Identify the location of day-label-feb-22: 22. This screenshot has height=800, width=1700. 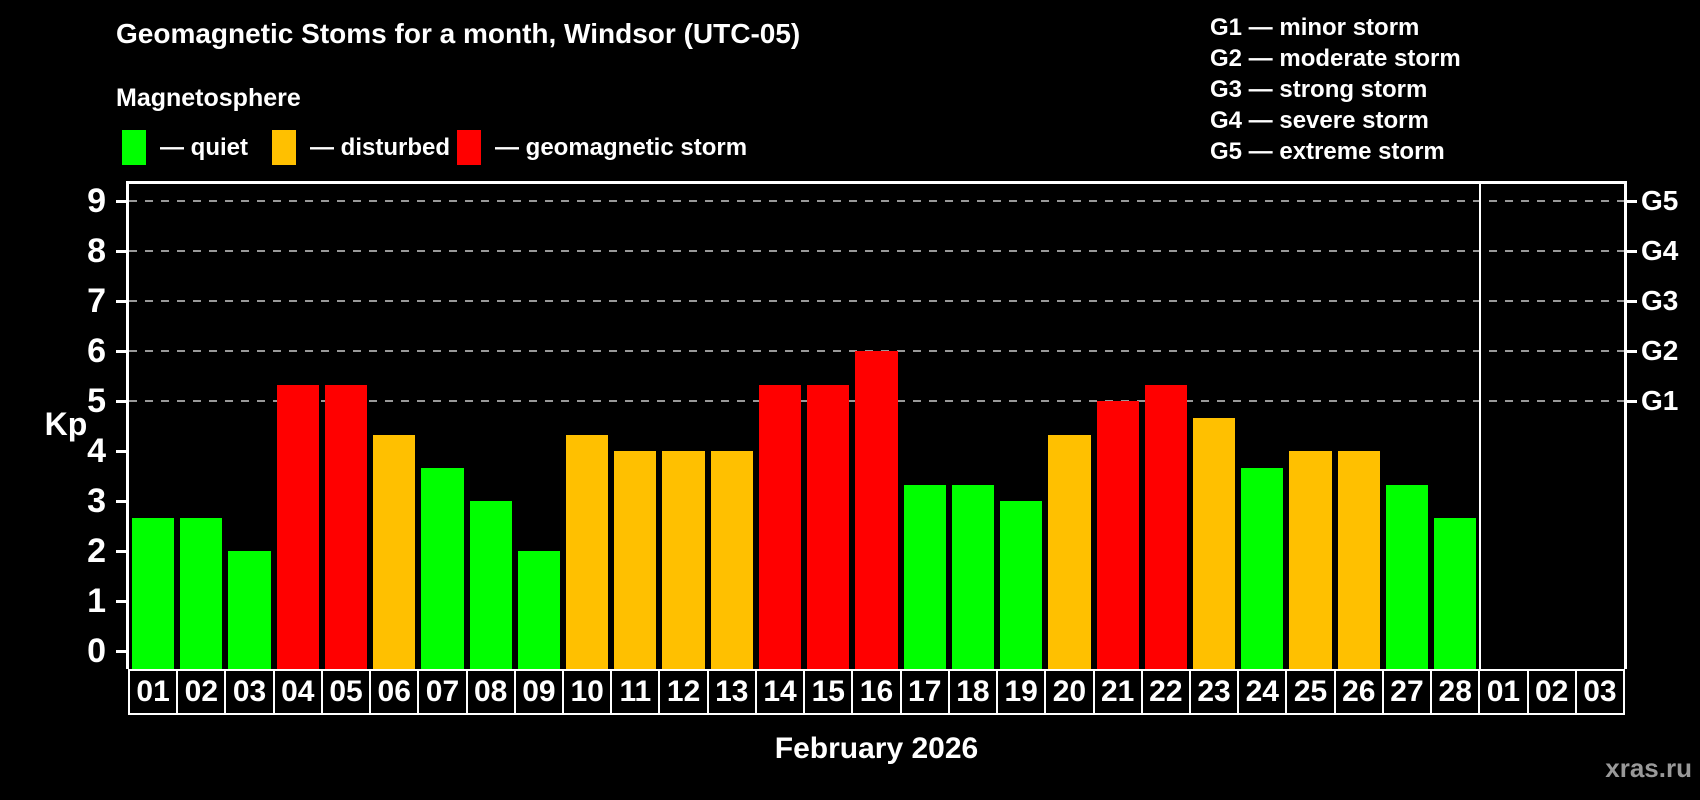
(1165, 692).